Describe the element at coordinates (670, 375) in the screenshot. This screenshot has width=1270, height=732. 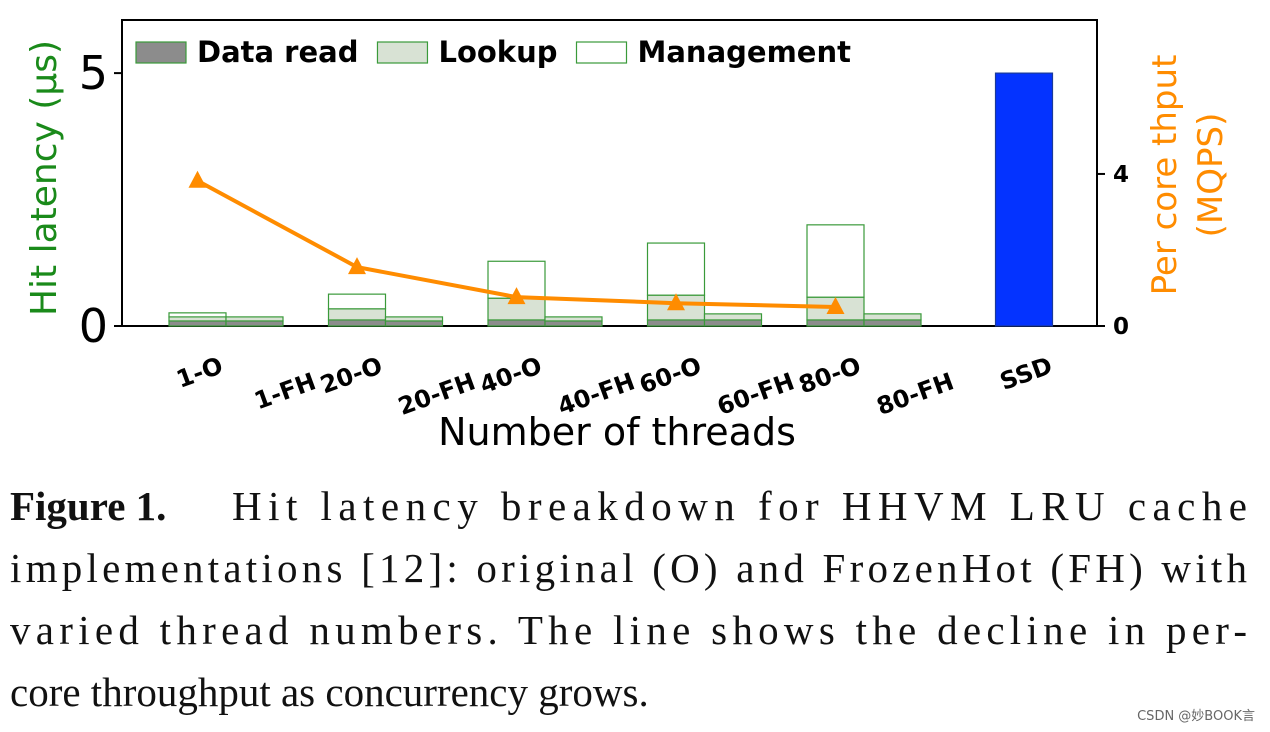
I see `x-tick-label: 60-O` at that location.